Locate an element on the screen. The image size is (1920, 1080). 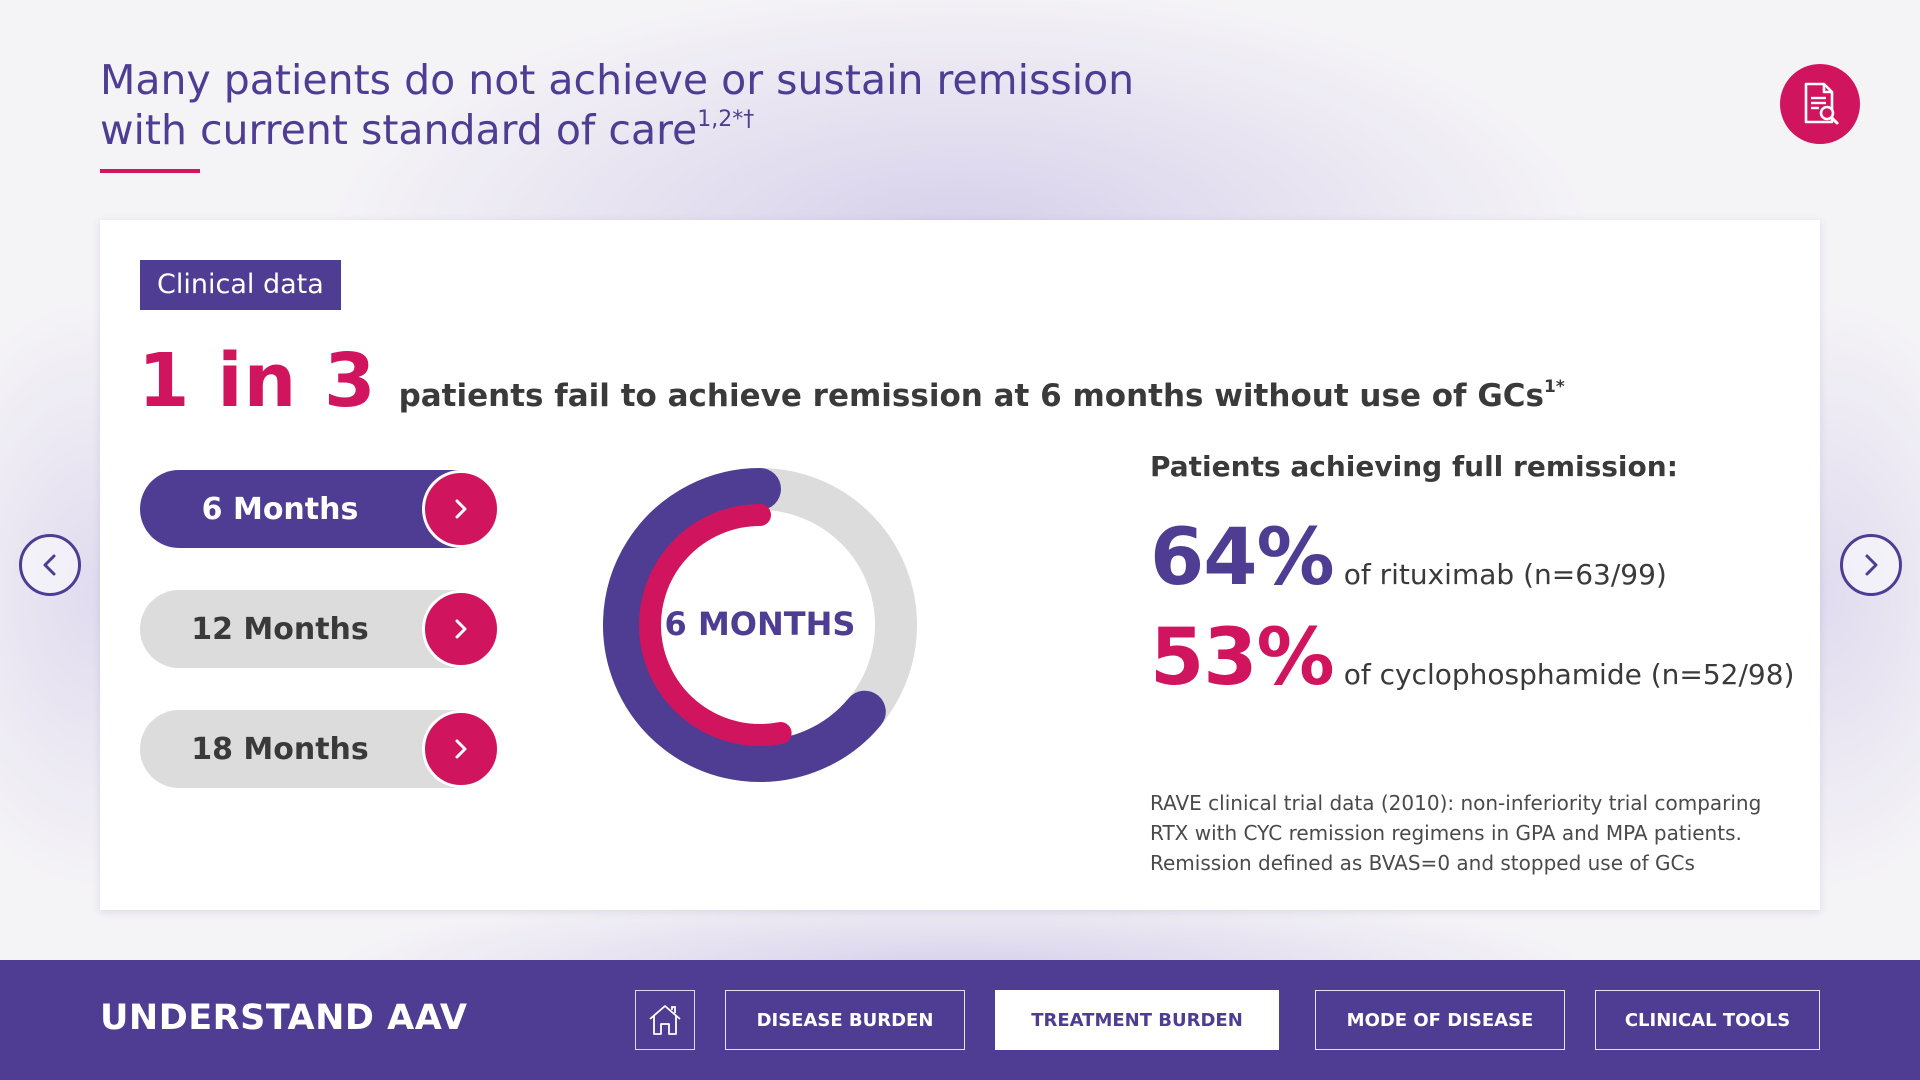
pill-label: 18 Months is located at coordinates (280, 749).